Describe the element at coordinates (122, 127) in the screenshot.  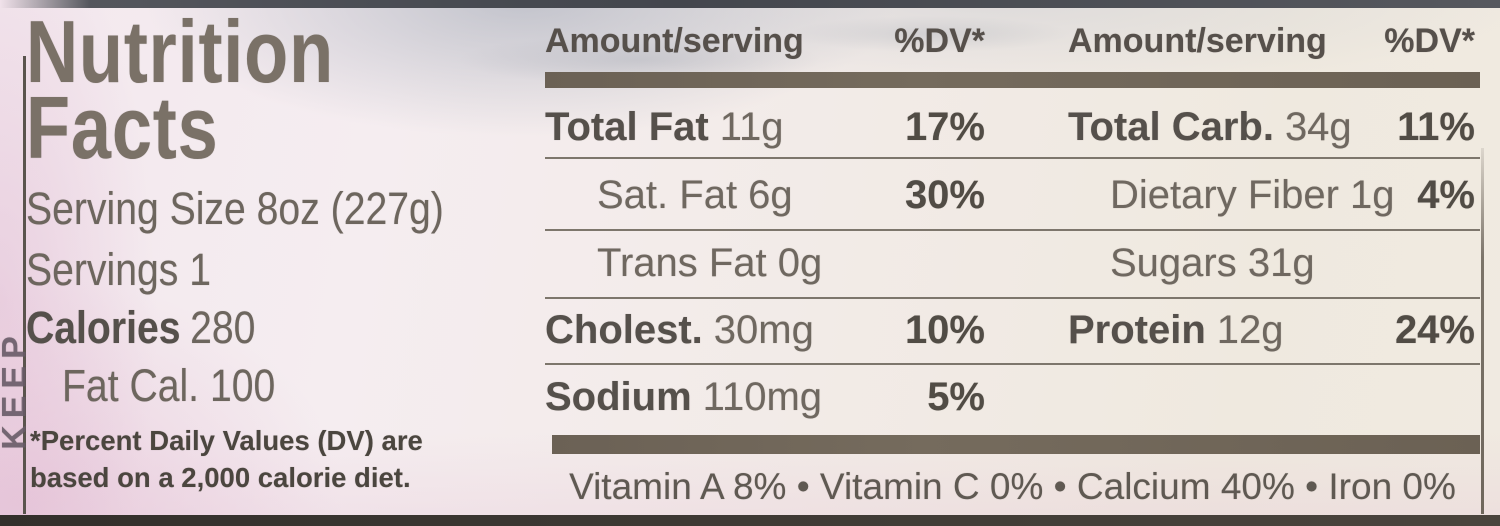
I see `label-title-line2: Facts` at that location.